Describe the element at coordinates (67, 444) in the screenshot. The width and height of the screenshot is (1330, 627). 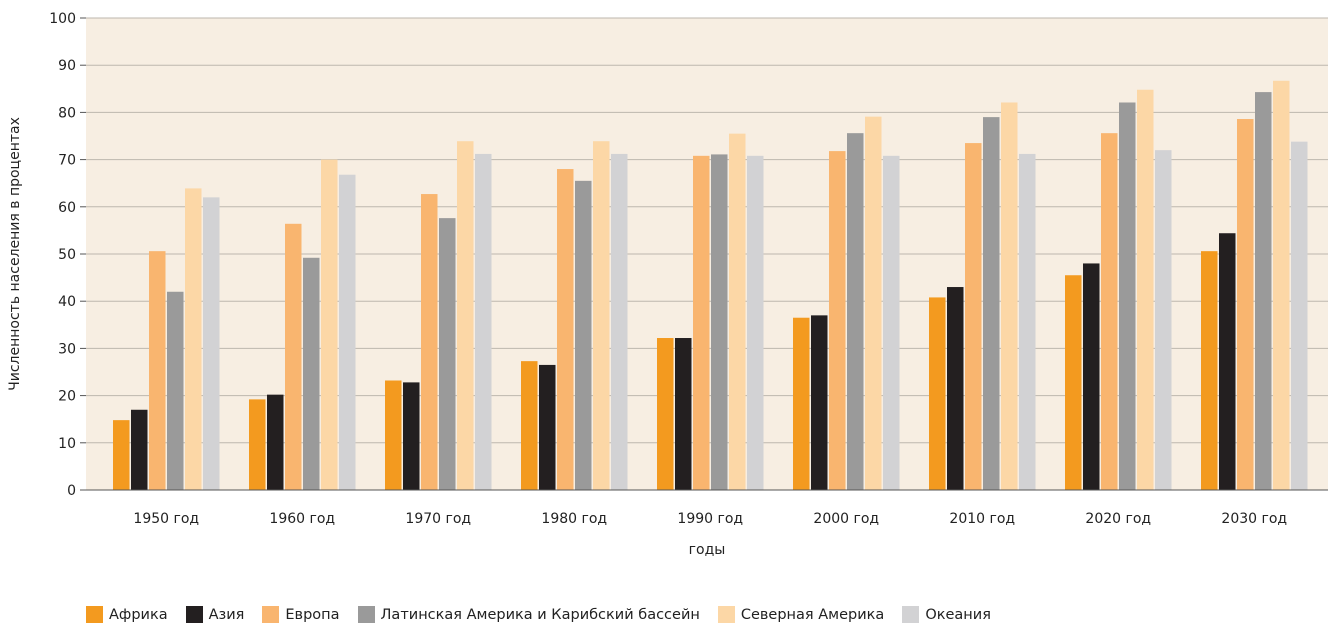
I see `y-tick-label: 10` at that location.